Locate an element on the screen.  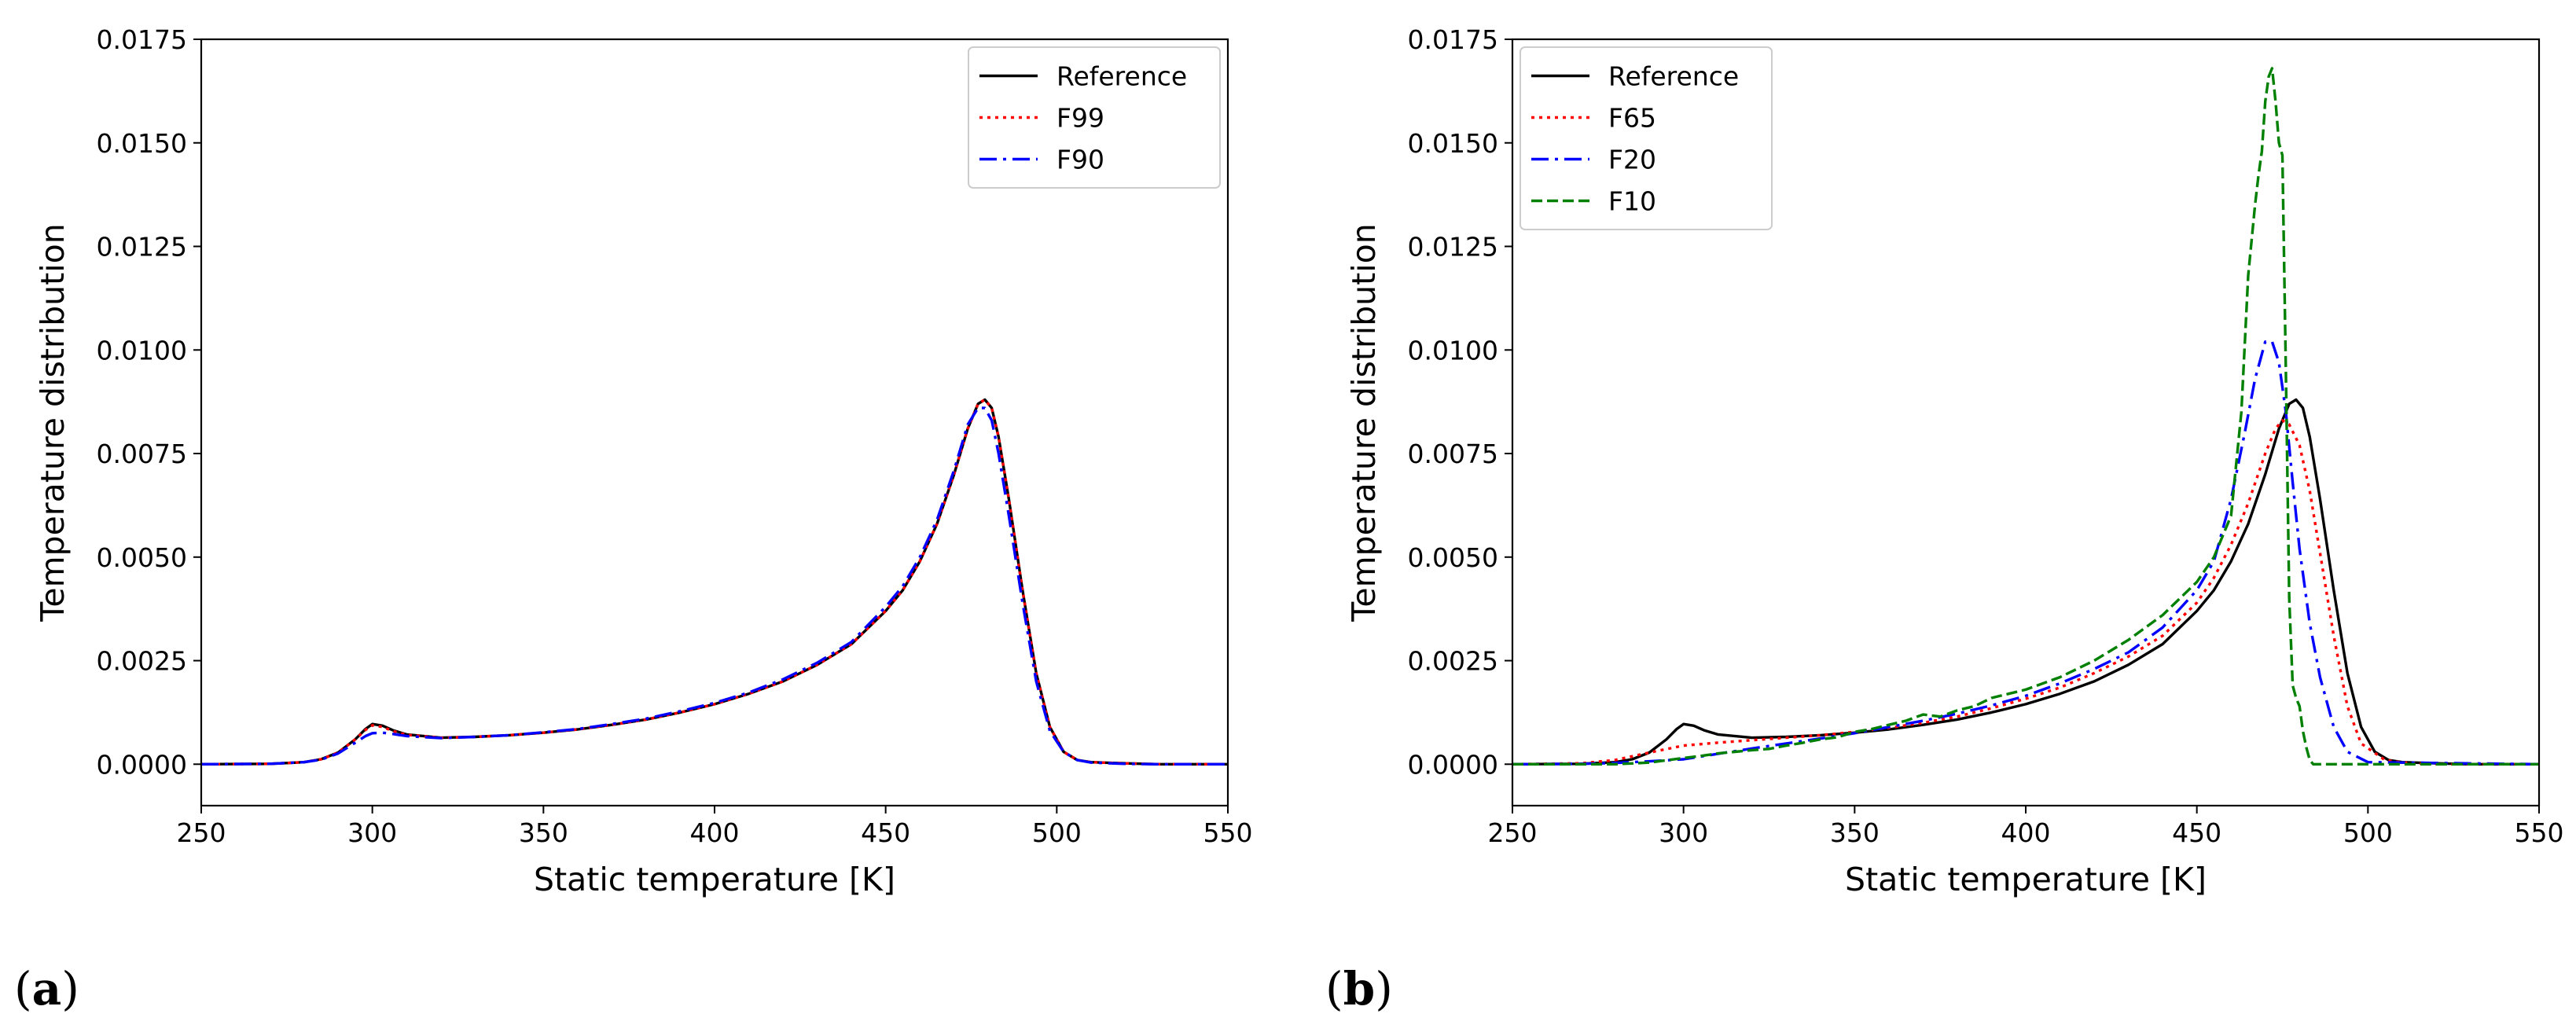
legend: Reference F65 F20 F10 is located at coordinates (1646, 138).